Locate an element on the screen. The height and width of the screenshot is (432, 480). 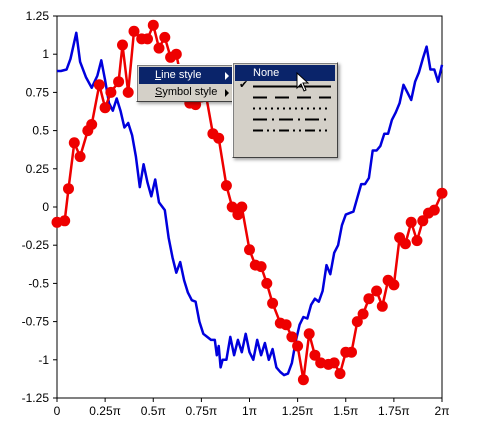
line-style-dashdot is located at coordinates (285, 119).